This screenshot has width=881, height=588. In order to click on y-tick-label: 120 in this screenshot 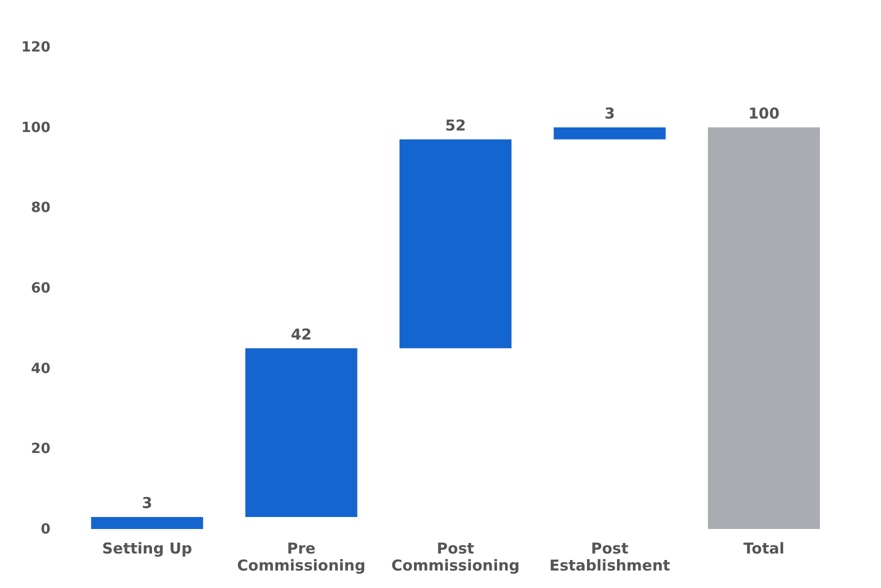, I will do `click(36, 48)`.